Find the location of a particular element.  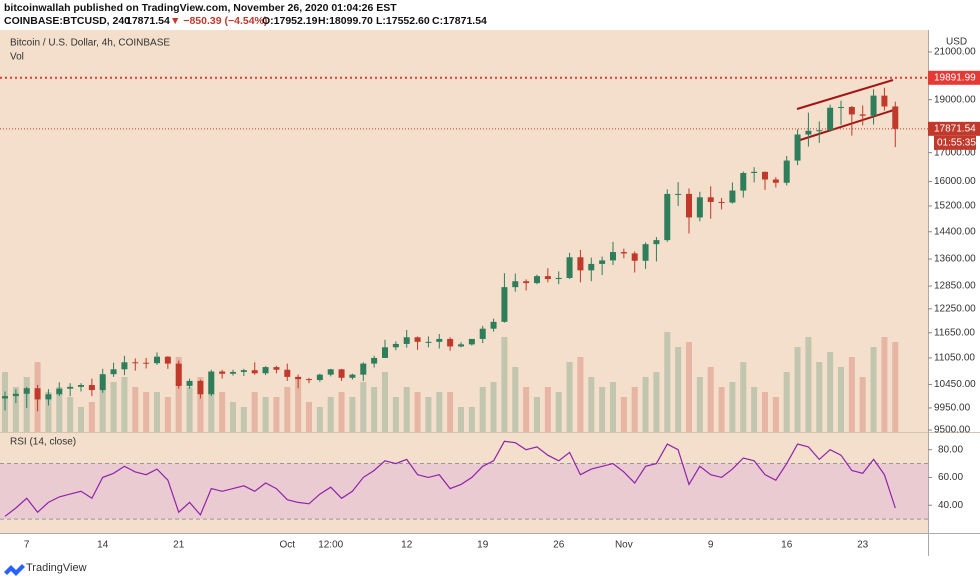

x-tick-label: 7 is located at coordinates (27, 545).